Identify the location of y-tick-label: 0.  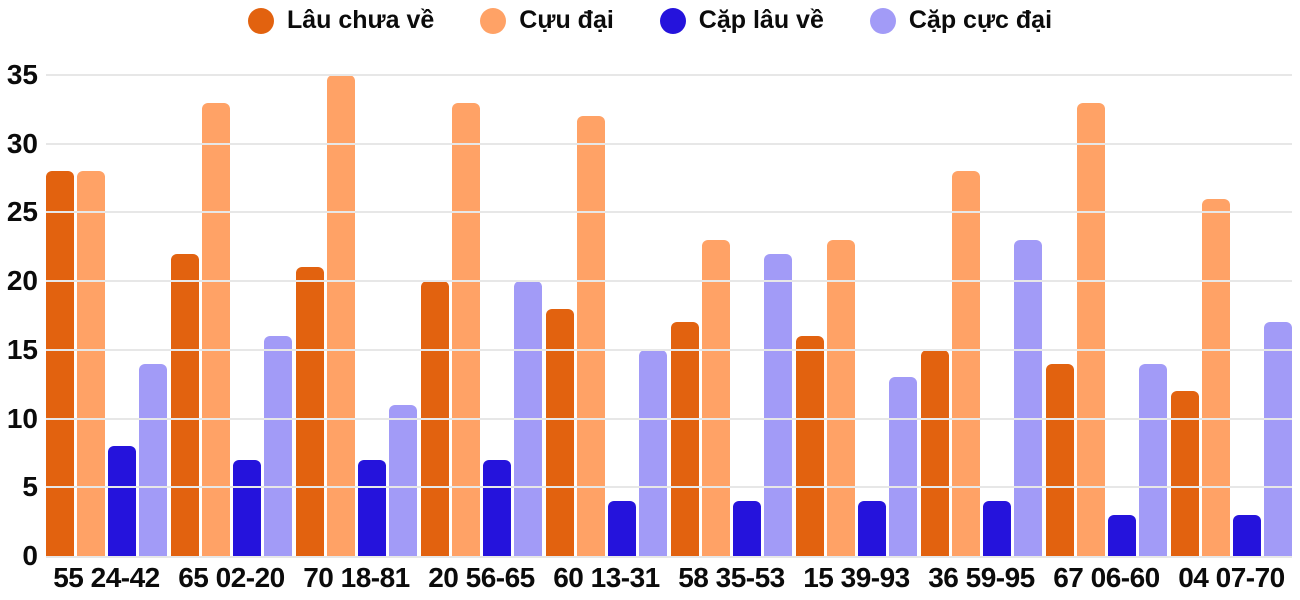
(30, 555).